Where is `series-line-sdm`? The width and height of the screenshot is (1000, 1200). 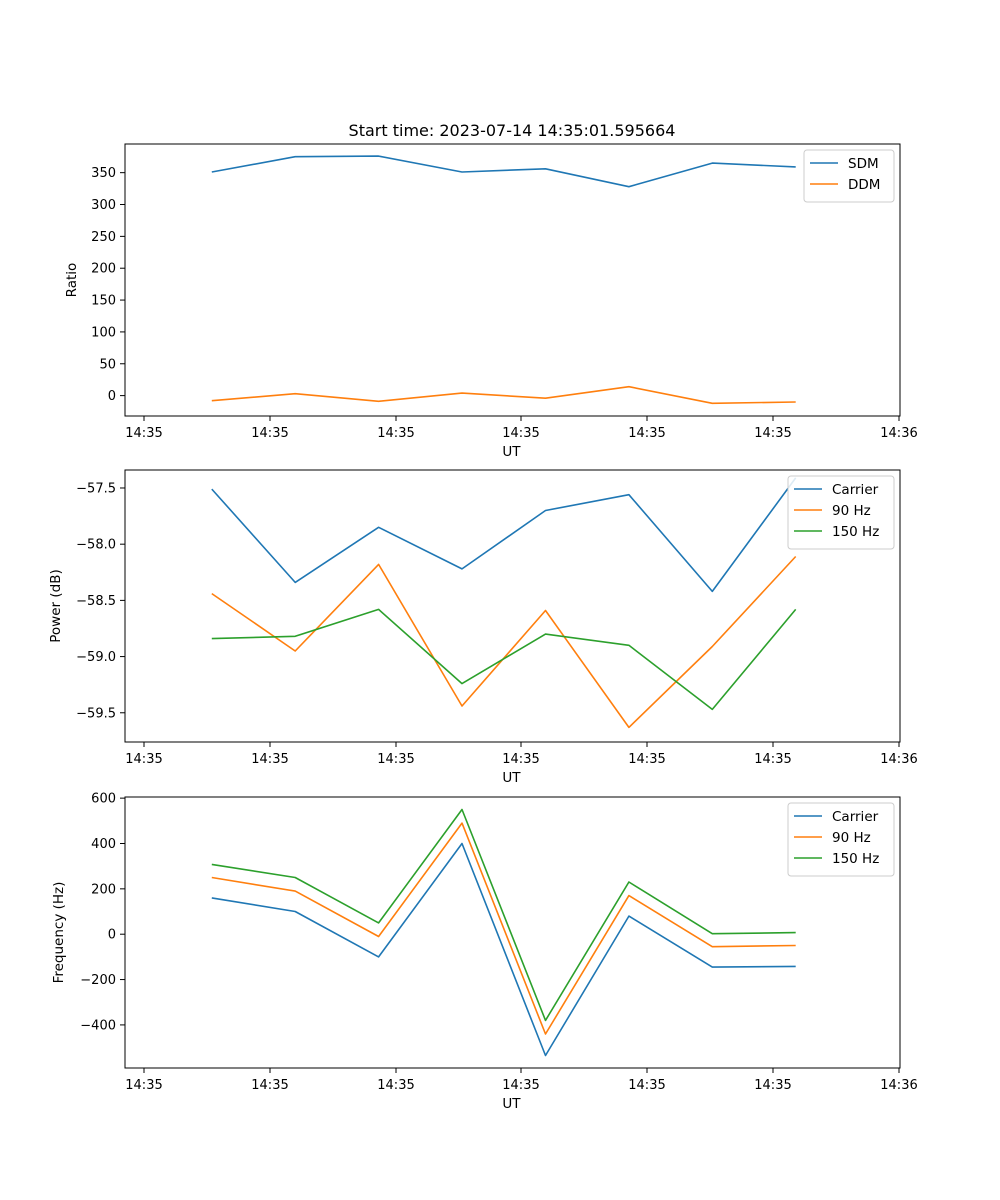 series-line-sdm is located at coordinates (503, 171).